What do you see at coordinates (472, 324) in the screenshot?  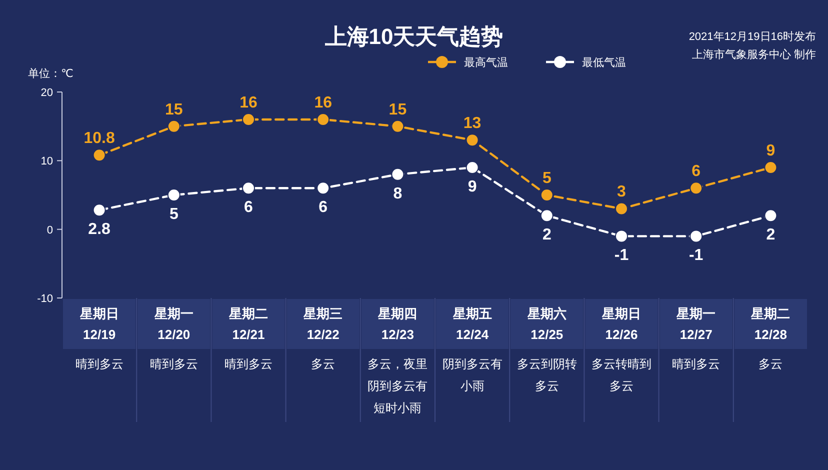 I see `x-tick-label: 星期五 12/24` at bounding box center [472, 324].